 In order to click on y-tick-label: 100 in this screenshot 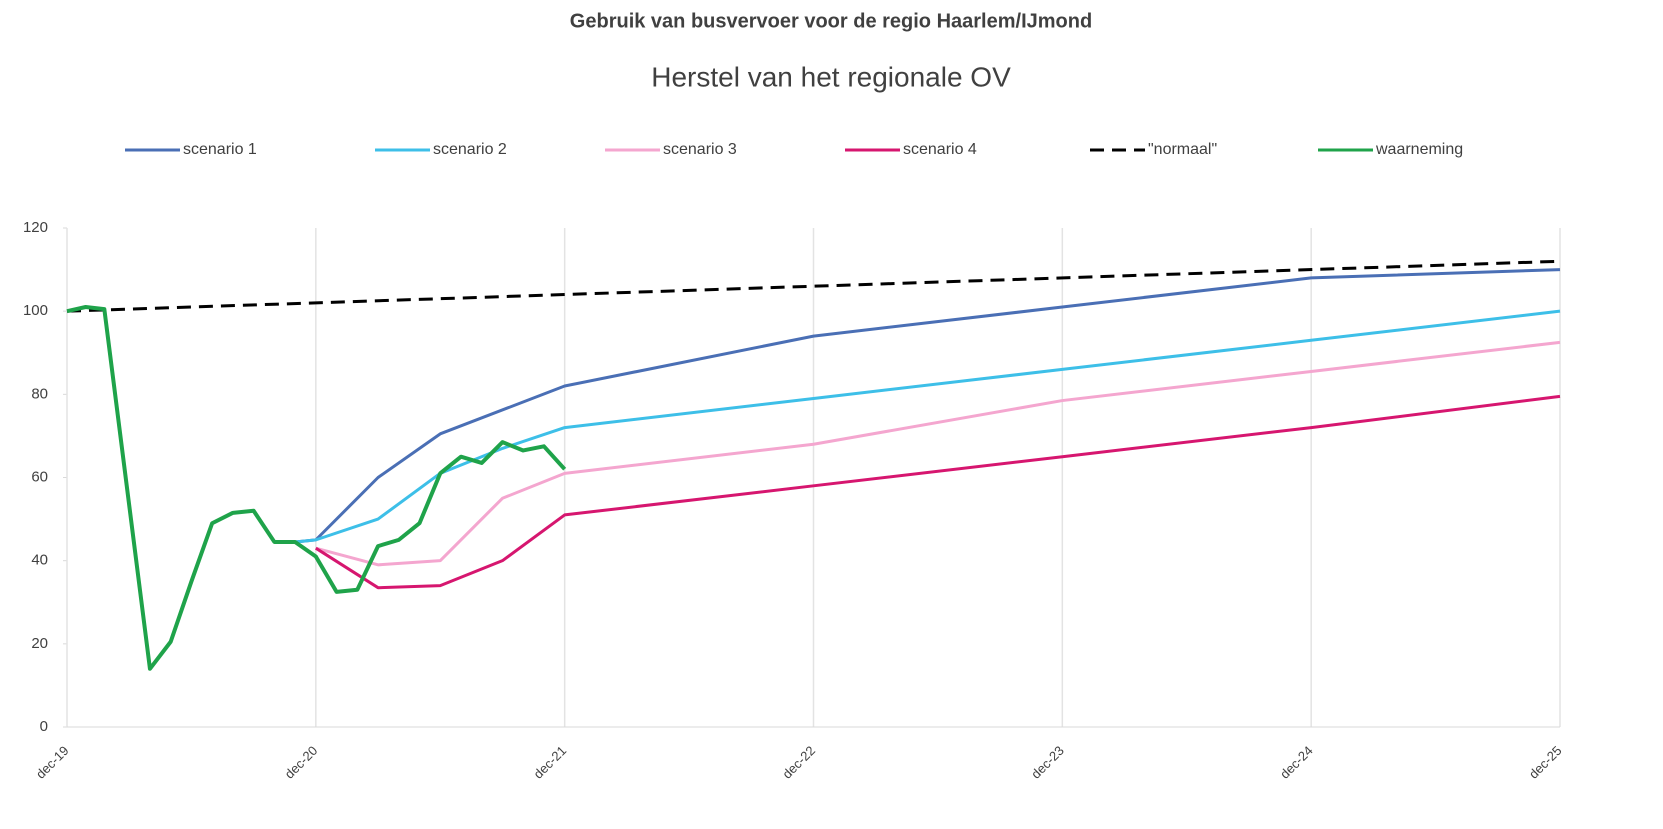, I will do `click(35, 310)`.